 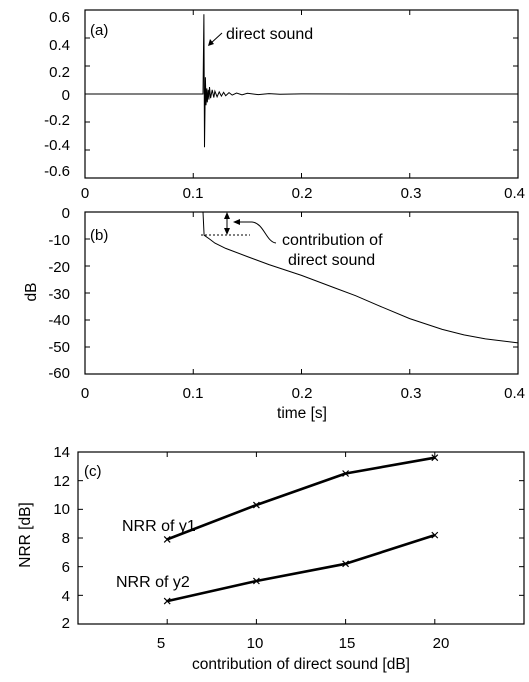 What do you see at coordinates (66, 95) in the screenshot?
I see `panel-a-y-tick-label: 0` at bounding box center [66, 95].